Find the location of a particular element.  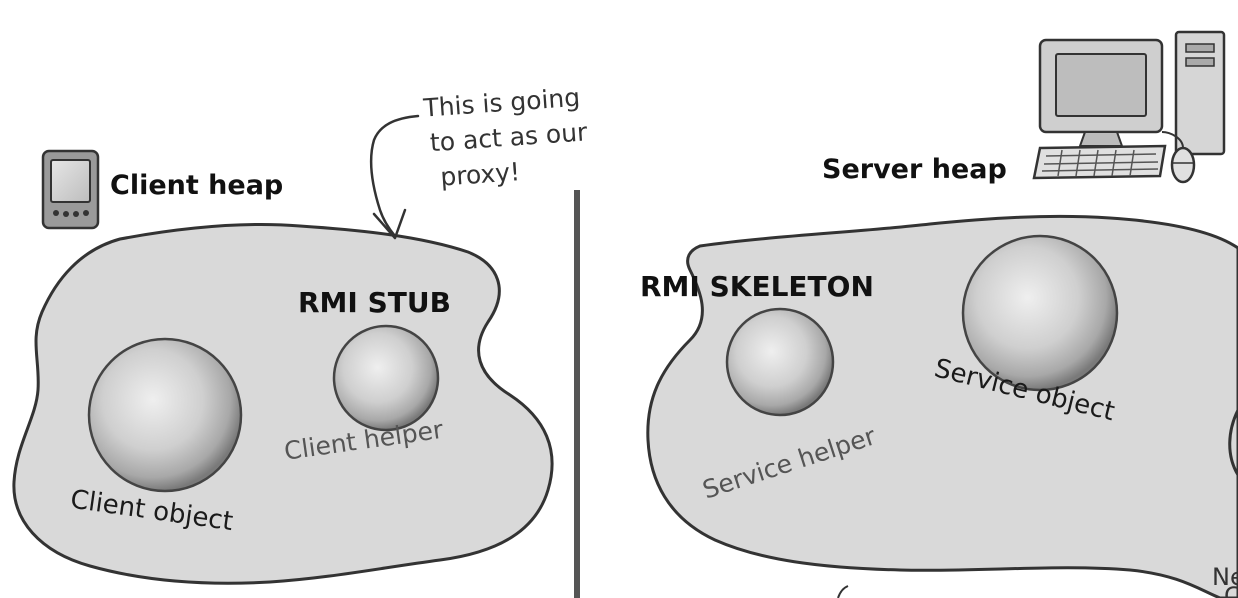

cutoff-note-top: Ne is located at coordinates (1225, 577).